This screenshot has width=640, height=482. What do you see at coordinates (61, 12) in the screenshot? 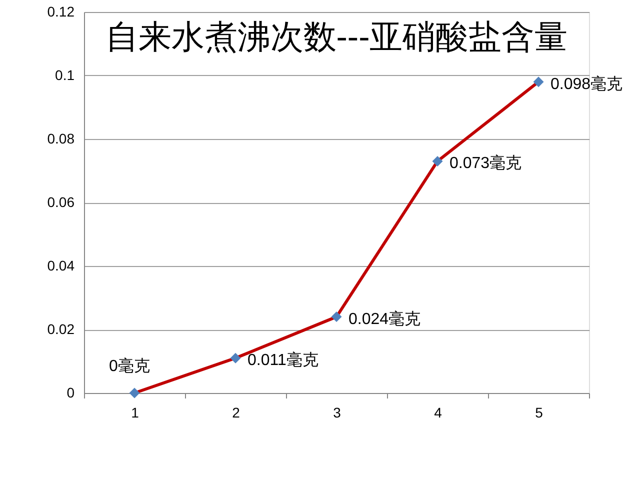
I see `y-tick-label: 0.12` at bounding box center [61, 12].